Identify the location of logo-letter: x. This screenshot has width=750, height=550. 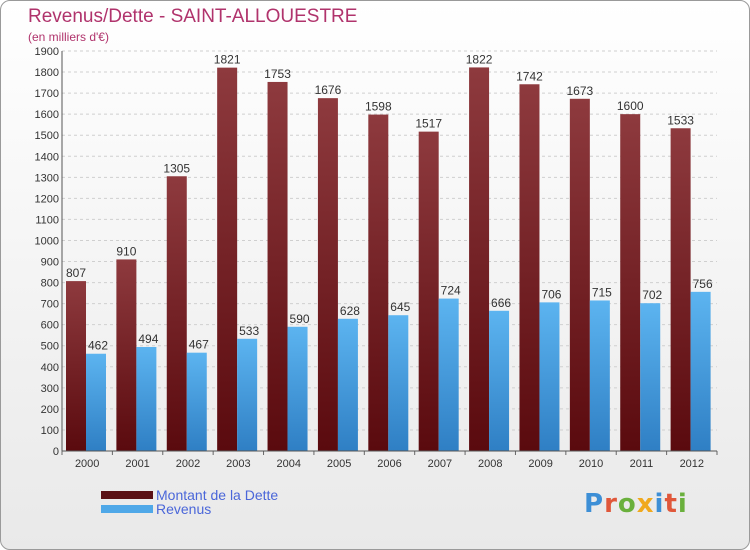
(645, 504).